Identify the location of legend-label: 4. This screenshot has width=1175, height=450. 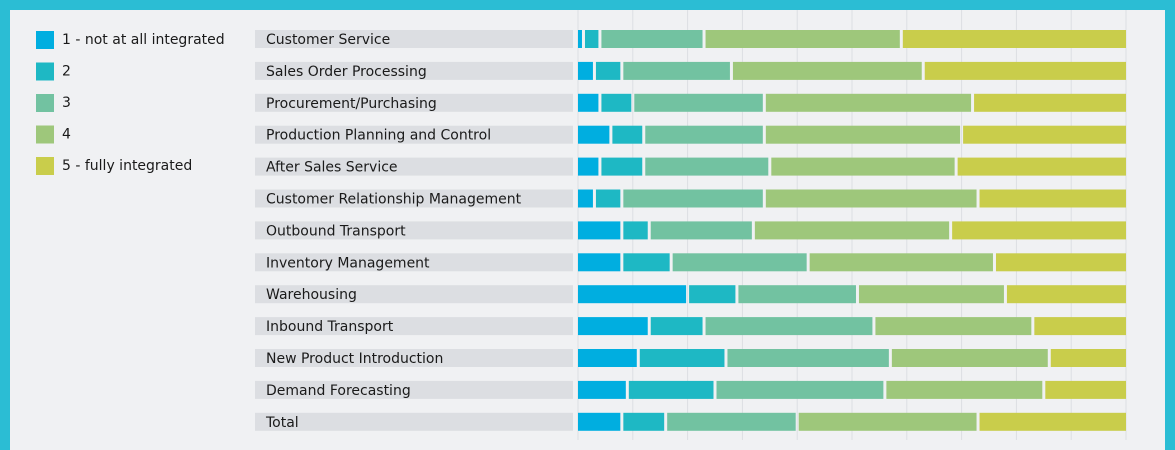
(66, 135).